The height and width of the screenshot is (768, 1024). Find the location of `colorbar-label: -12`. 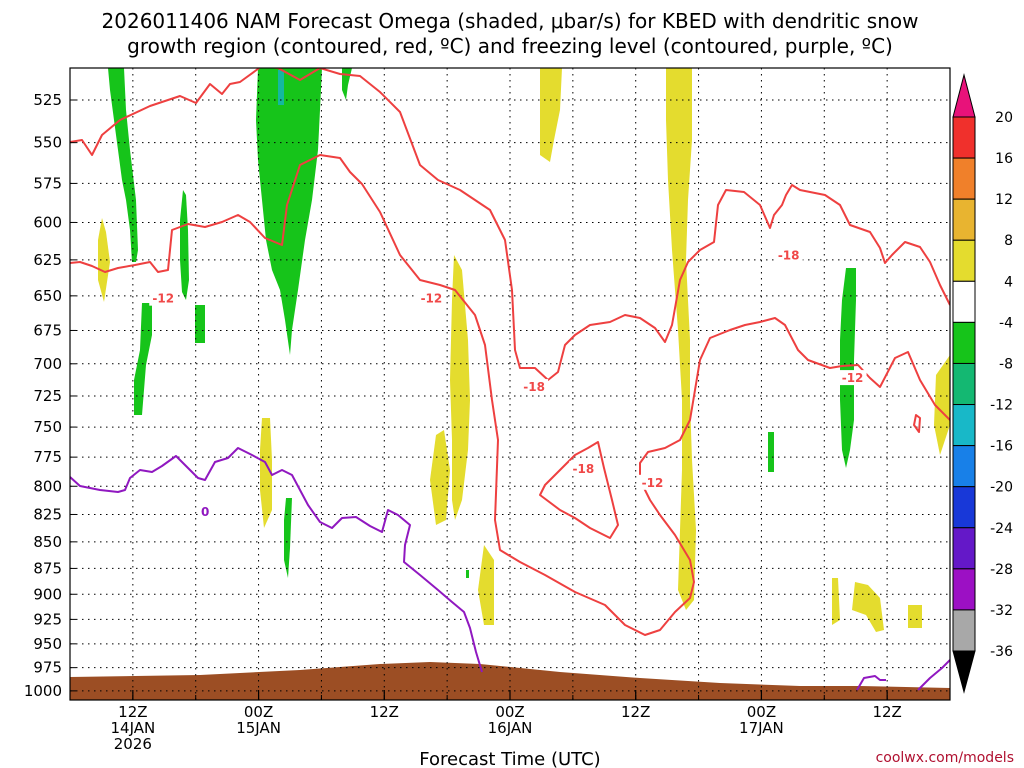

colorbar-label: -12 is located at coordinates (1001, 406).